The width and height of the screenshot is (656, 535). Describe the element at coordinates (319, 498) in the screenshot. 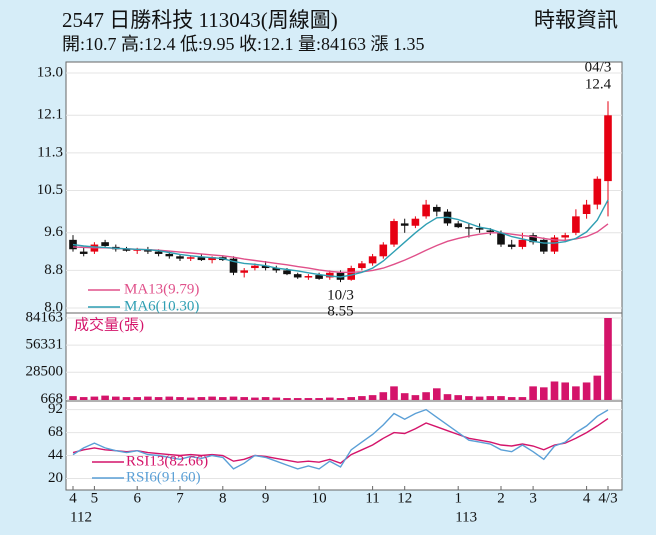

I see `x-tick-label: 10` at that location.